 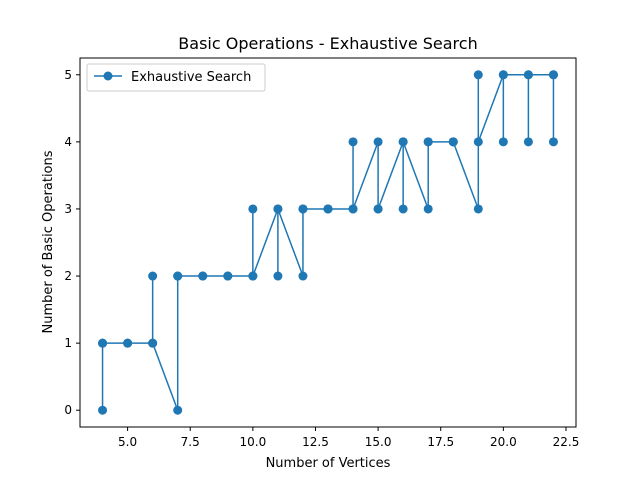 I want to click on x-tick-label: 5.0, so click(x=127, y=442).